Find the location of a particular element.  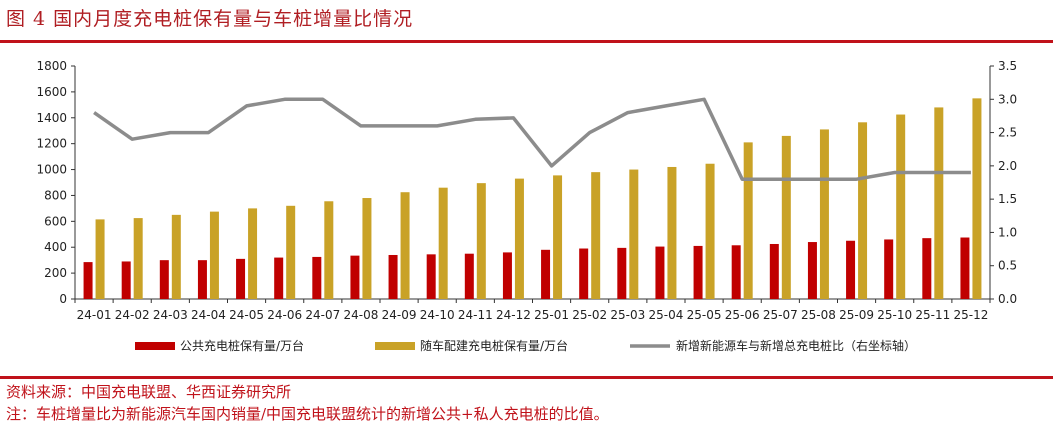

left-tick-label: 1000 is located at coordinates (51, 170).